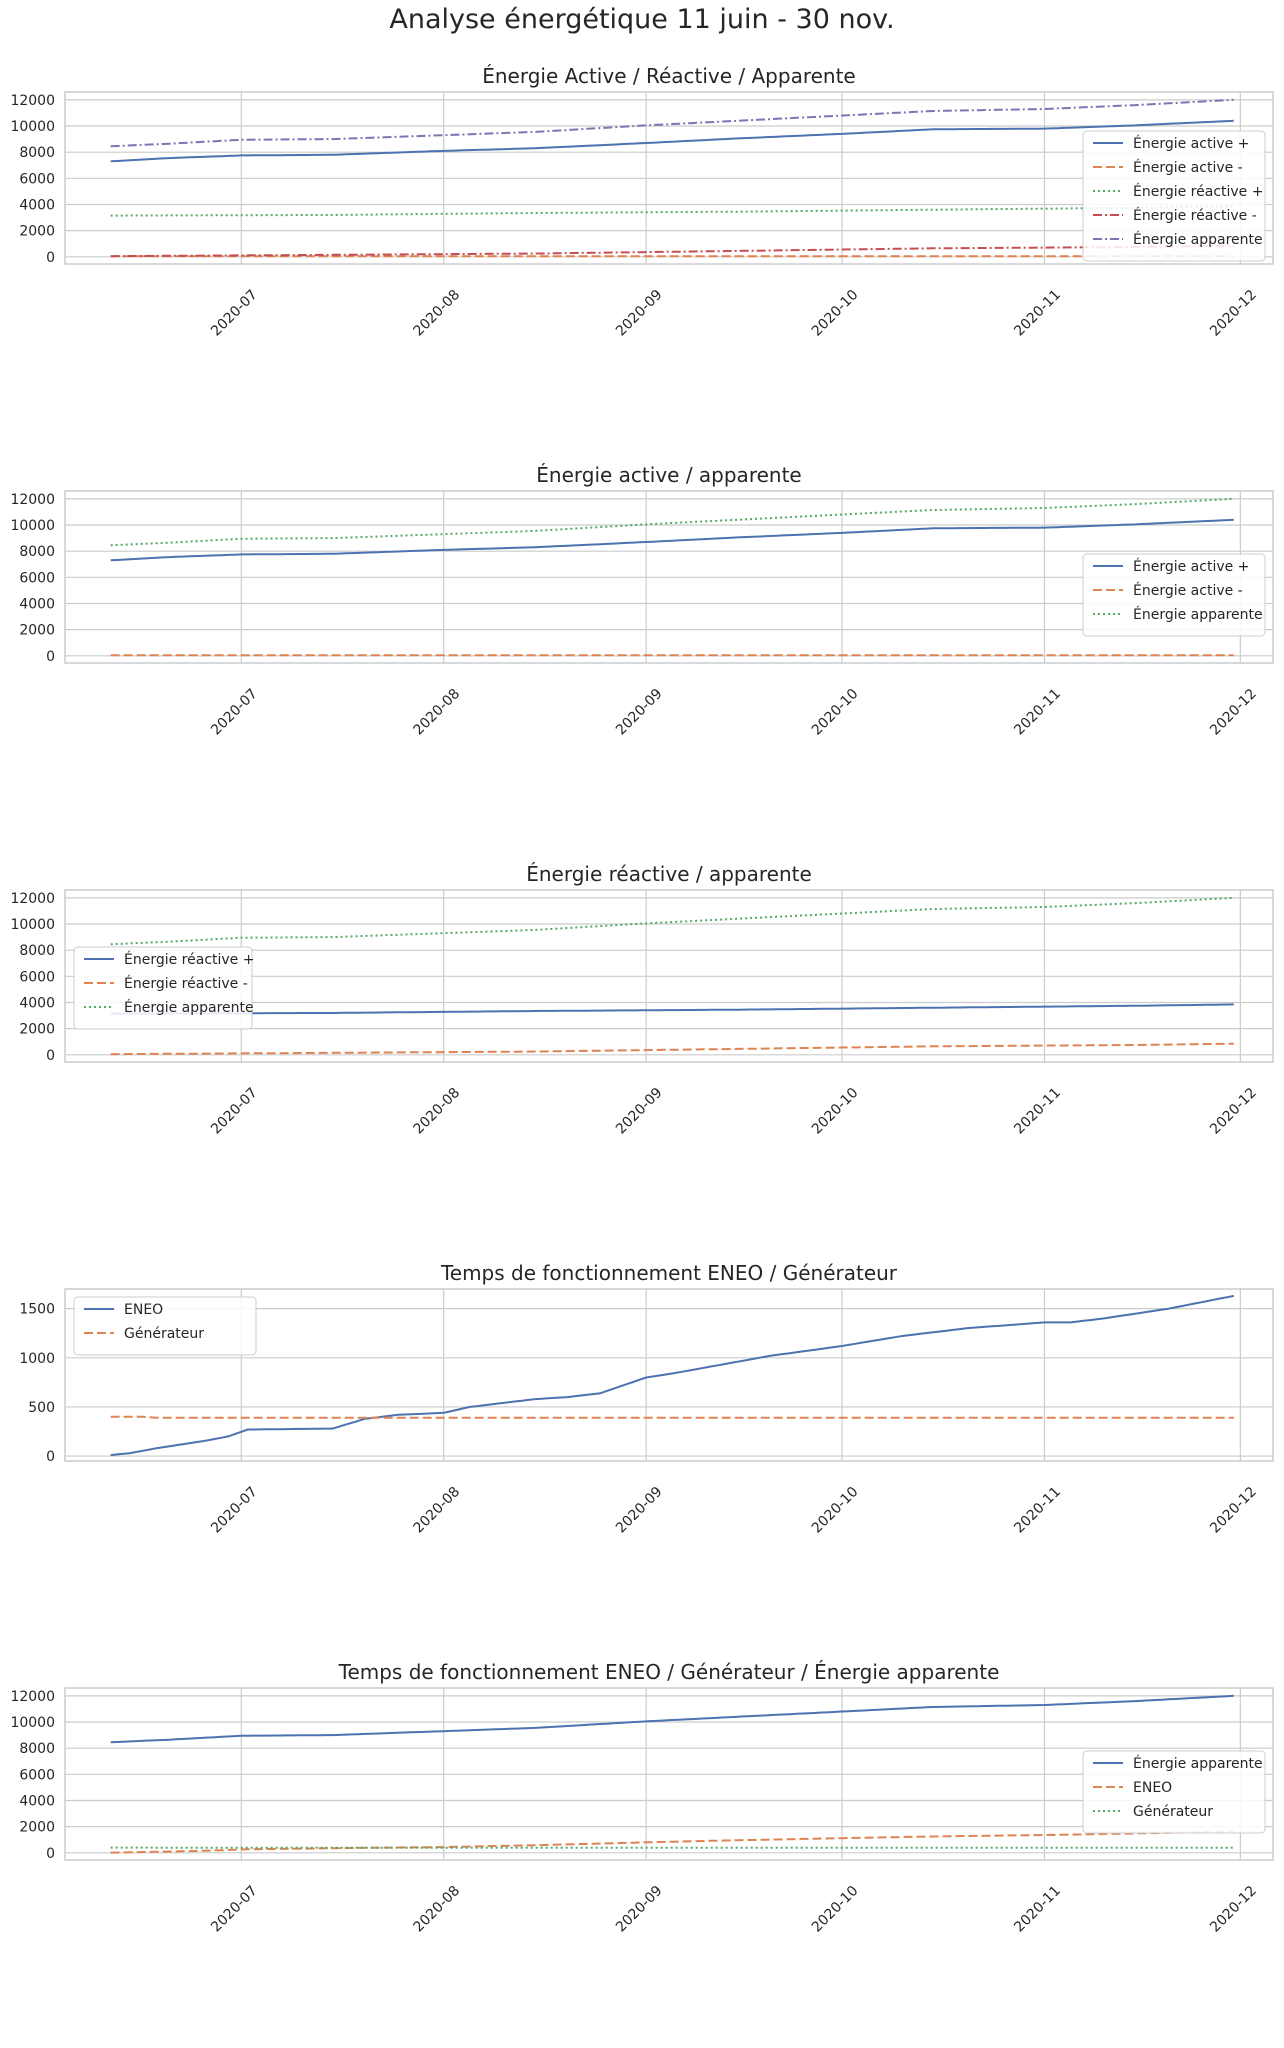 This screenshot has height=2048, width=1284. I want to click on legend: ENEO Générateur, so click(165, 1326).